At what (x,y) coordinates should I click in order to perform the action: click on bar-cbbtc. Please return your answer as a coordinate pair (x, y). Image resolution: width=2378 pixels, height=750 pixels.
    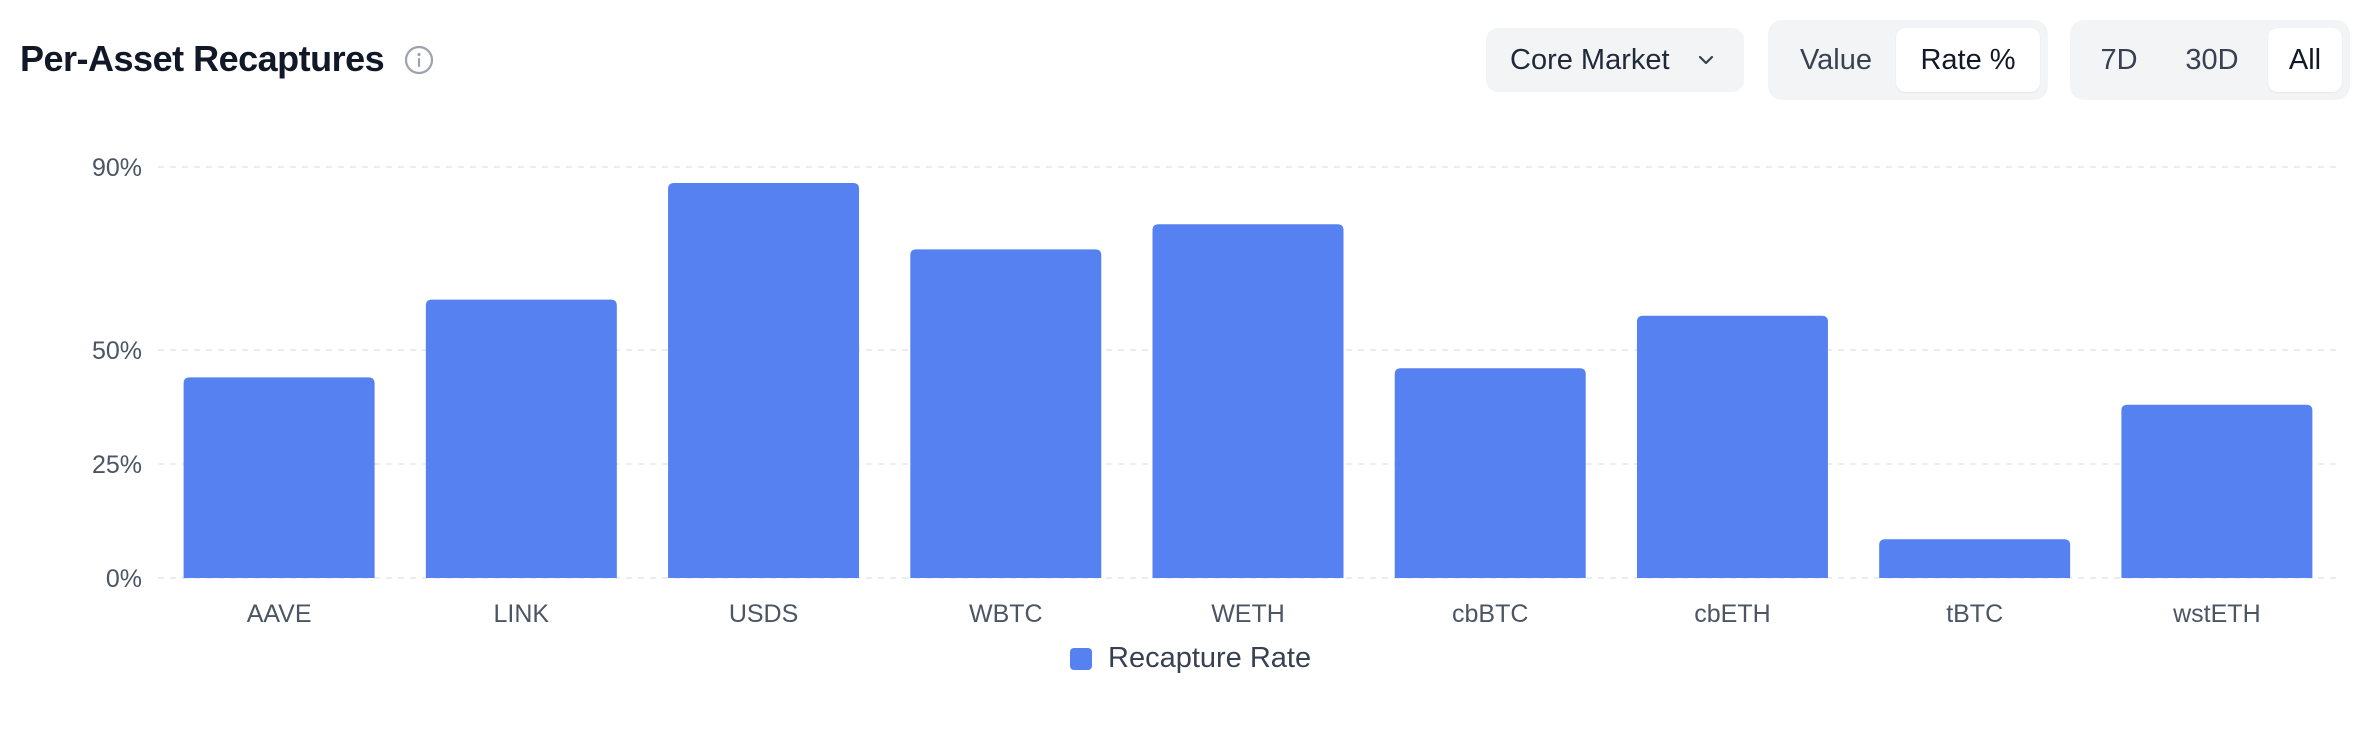
    Looking at the image, I should click on (1490, 473).